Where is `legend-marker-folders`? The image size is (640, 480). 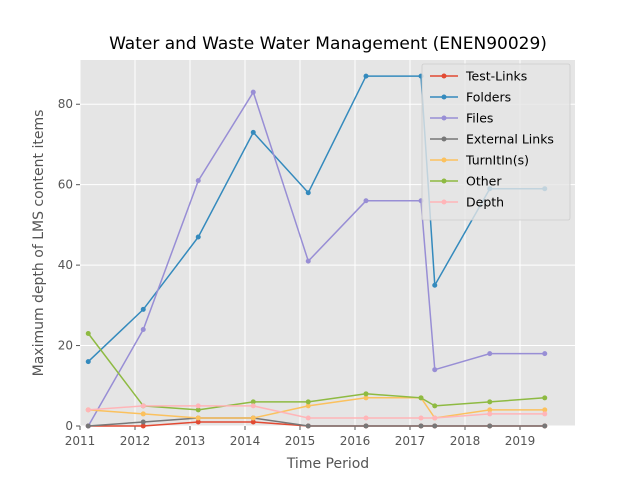 legend-marker-folders is located at coordinates (444, 97).